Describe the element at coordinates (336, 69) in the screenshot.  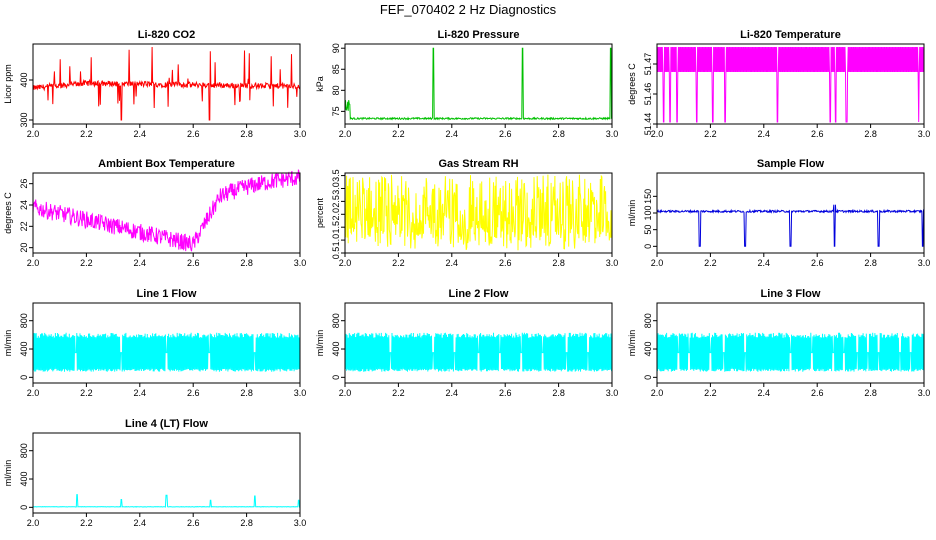
I see `y-tick-label: 85` at that location.